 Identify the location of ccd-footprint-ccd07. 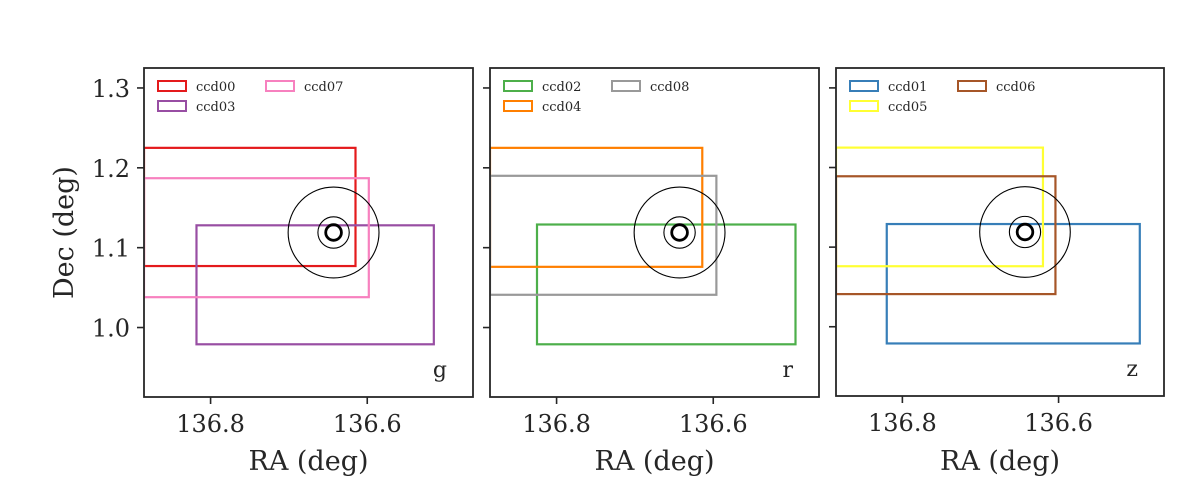
(257, 238).